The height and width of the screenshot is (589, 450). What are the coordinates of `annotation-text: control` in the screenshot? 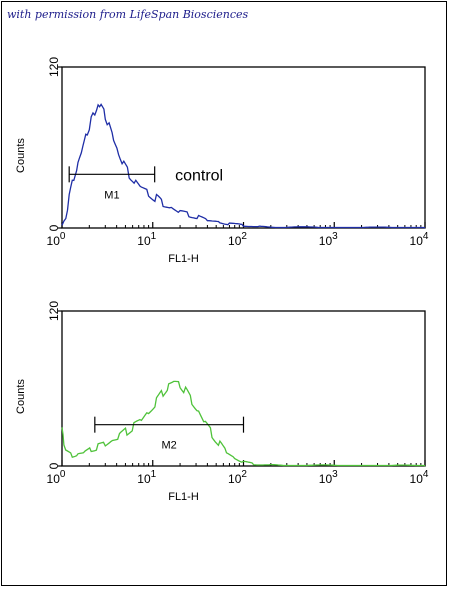 It's located at (199, 175).